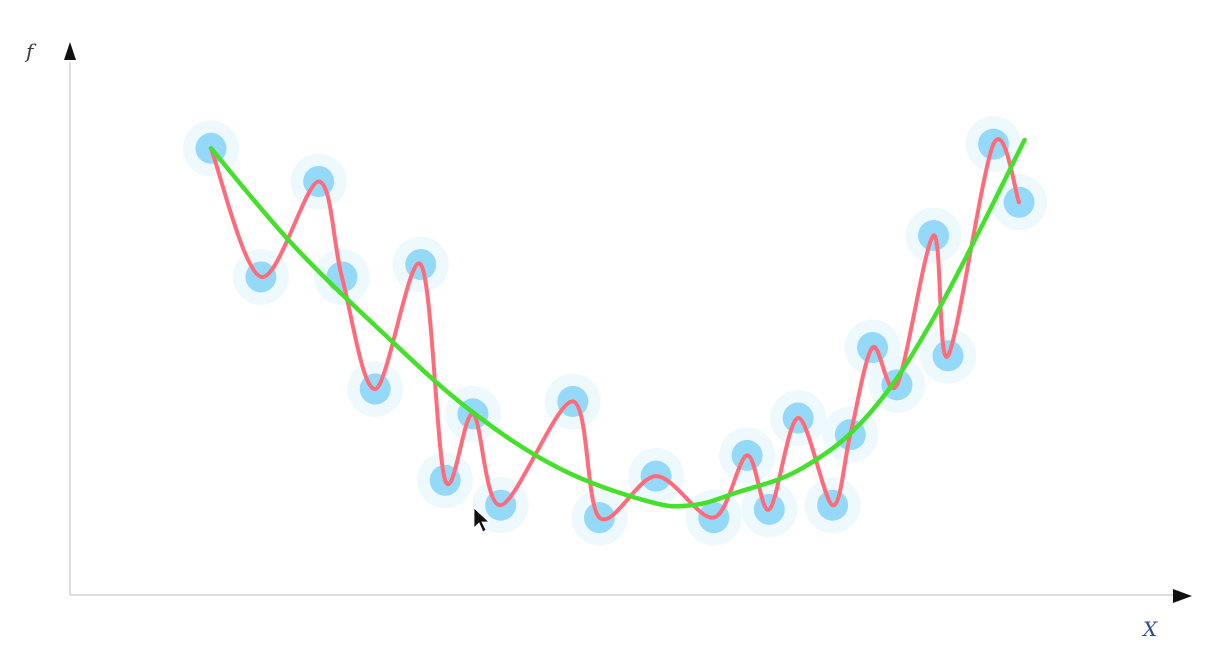 The width and height of the screenshot is (1225, 654). What do you see at coordinates (70, 51) in the screenshot?
I see `y-axis-arrow-icon` at bounding box center [70, 51].